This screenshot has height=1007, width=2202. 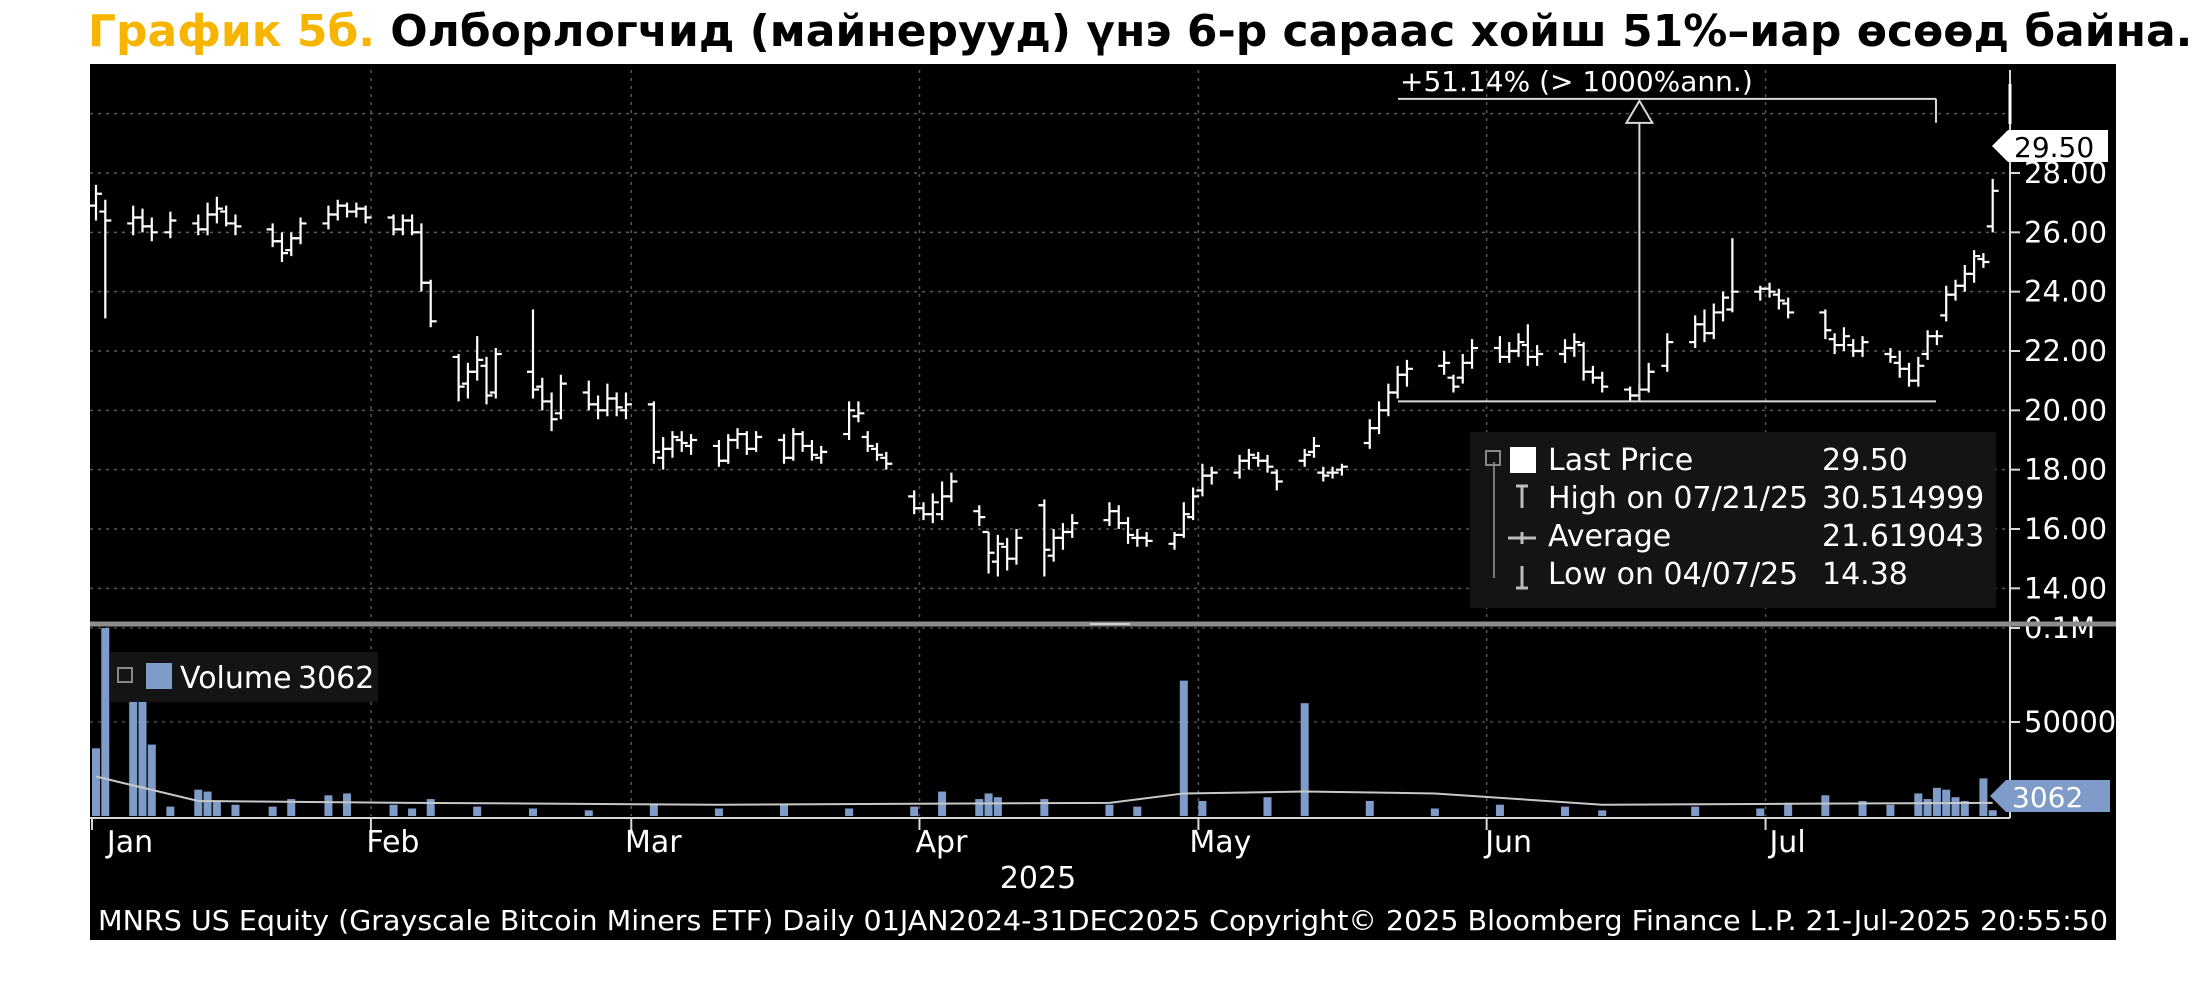 I want to click on x-axis-ticks, so click(x=929, y=824).